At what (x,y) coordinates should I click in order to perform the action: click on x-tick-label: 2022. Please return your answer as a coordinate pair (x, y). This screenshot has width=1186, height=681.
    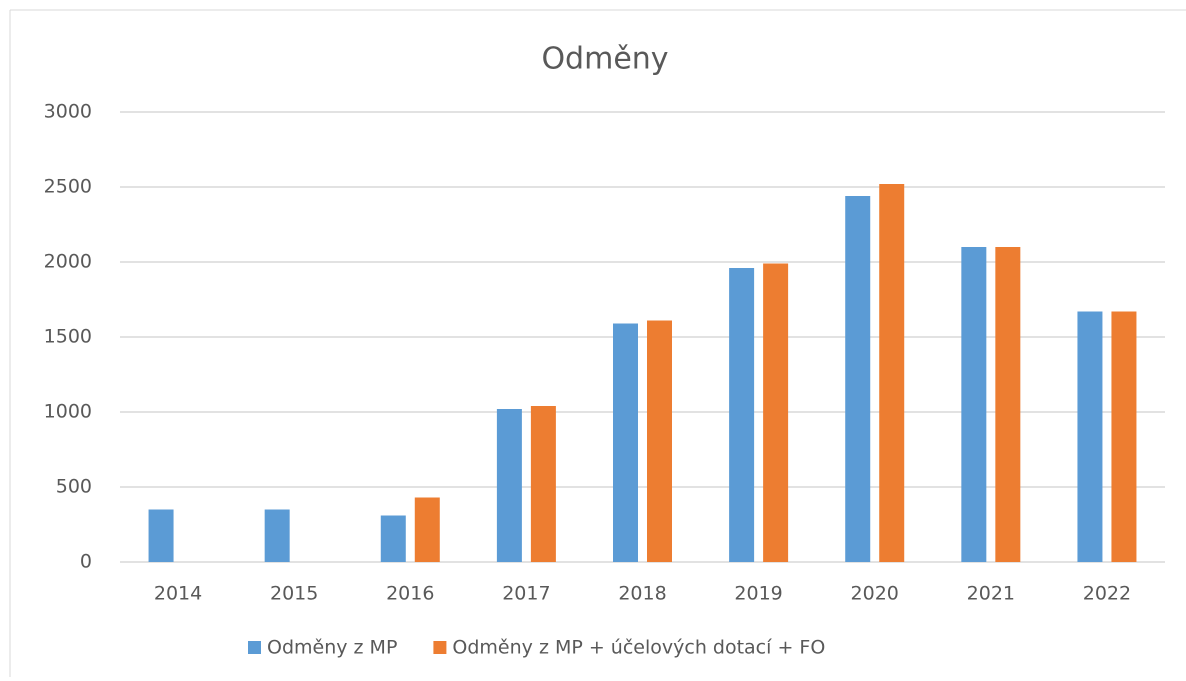
    Looking at the image, I should click on (1107, 594).